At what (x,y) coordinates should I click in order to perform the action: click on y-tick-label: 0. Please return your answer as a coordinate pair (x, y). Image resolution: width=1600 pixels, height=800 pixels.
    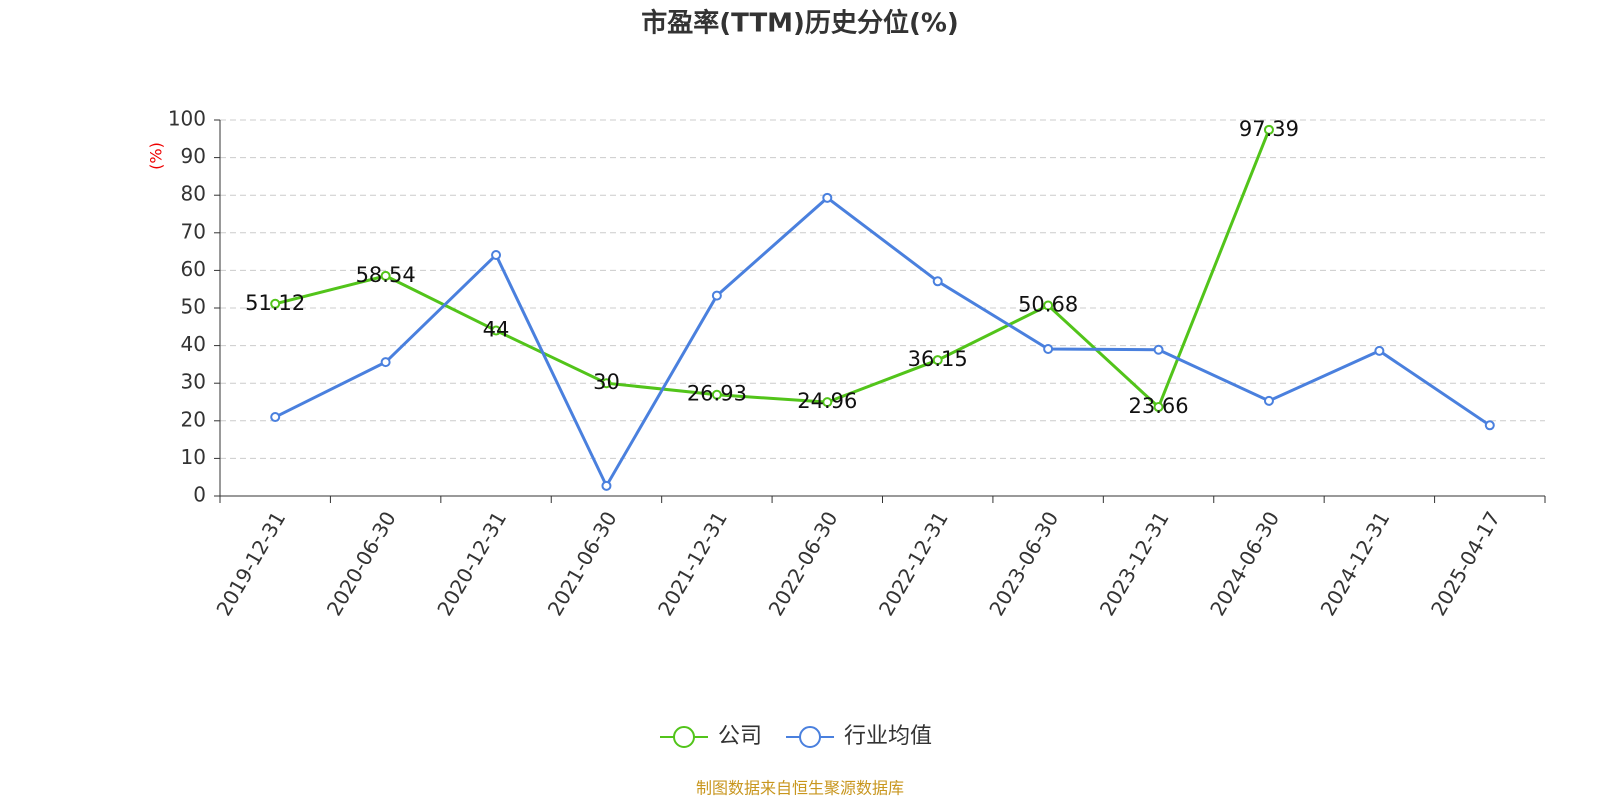
    Looking at the image, I should click on (199, 495).